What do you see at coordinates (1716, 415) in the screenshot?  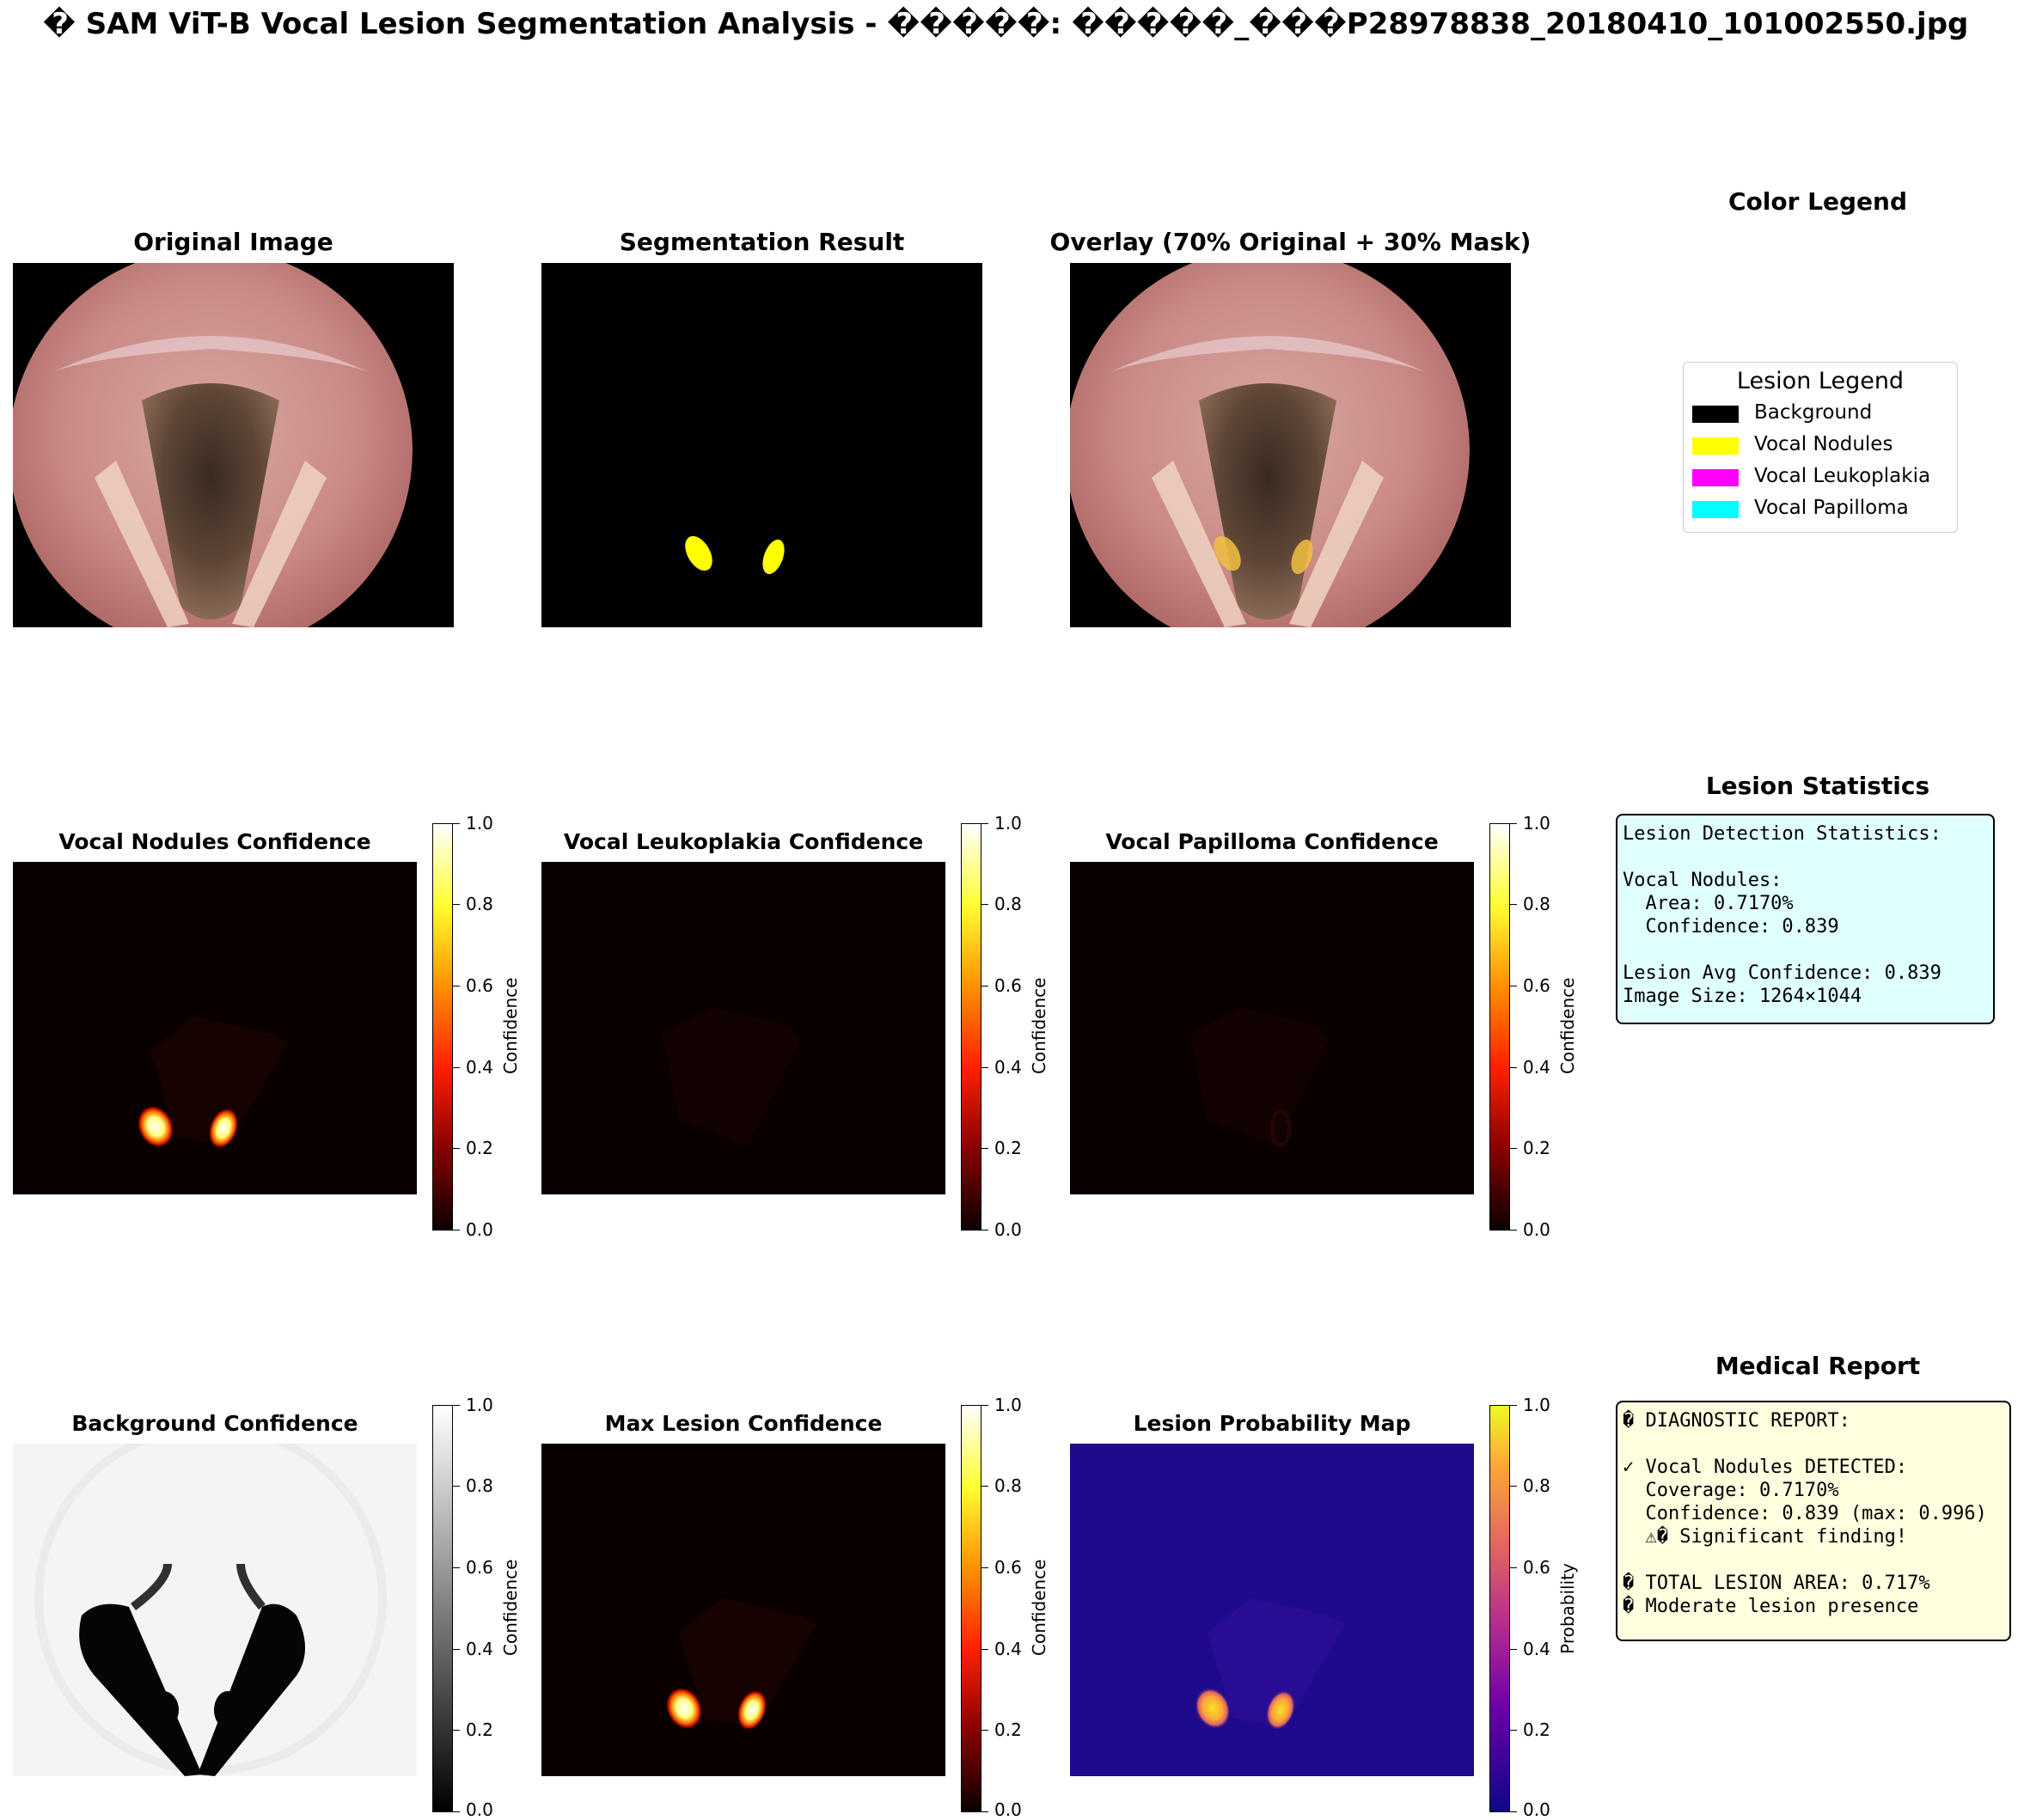 I see `legend-swatch-background` at bounding box center [1716, 415].